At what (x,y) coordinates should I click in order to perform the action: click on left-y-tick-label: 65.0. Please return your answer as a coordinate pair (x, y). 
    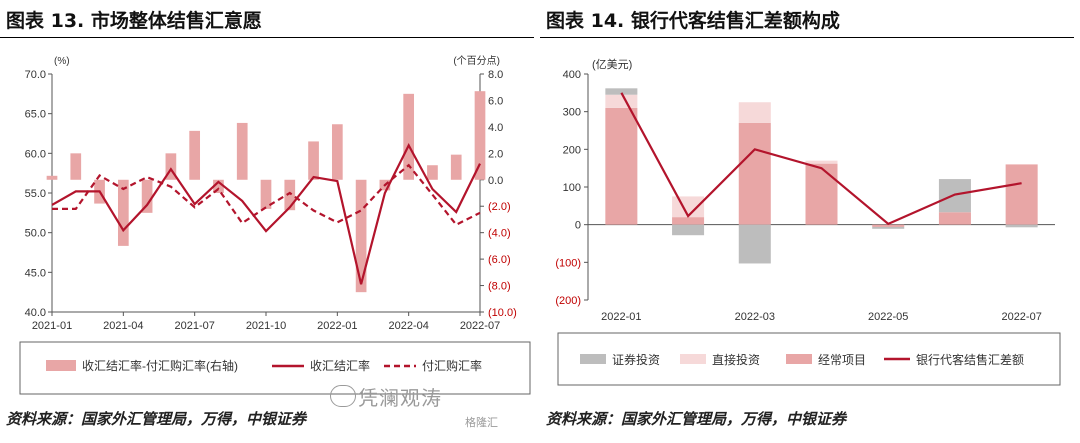
    Looking at the image, I should click on (35, 115).